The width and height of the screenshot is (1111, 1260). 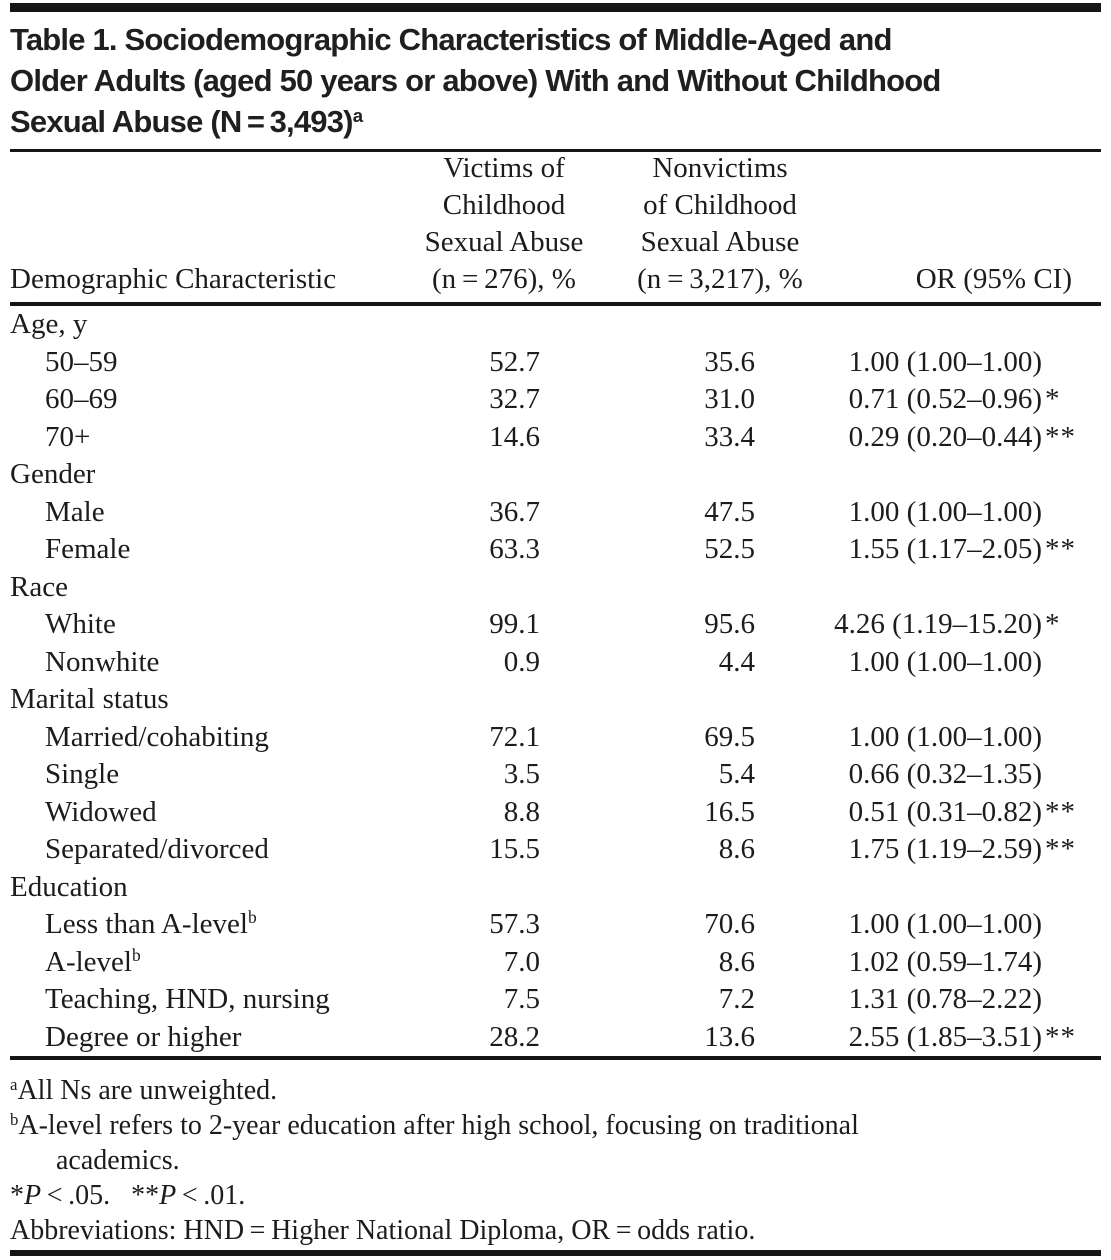 What do you see at coordinates (521, 811) in the screenshot?
I see `victims-percent-cell: 8.8` at bounding box center [521, 811].